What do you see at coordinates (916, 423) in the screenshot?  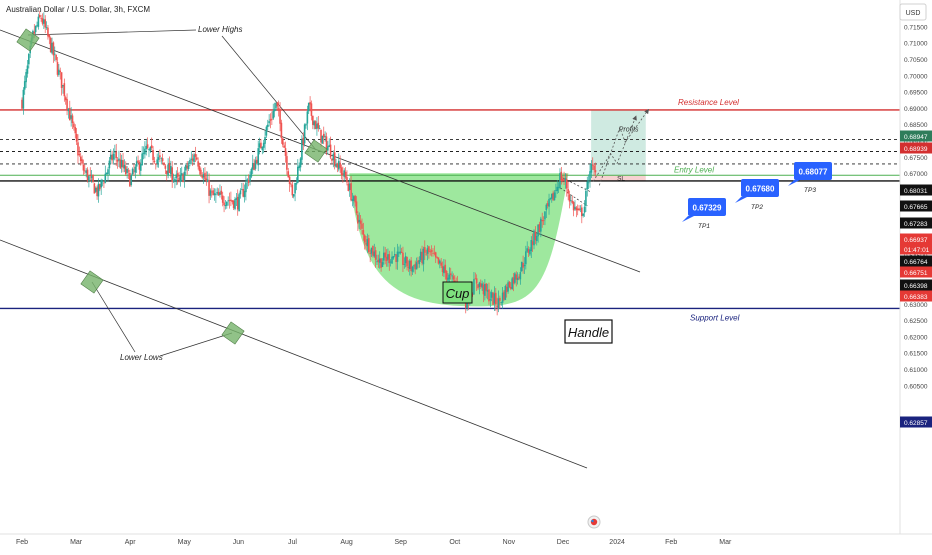 I see `price-tag-label: 0.62857` at bounding box center [916, 423].